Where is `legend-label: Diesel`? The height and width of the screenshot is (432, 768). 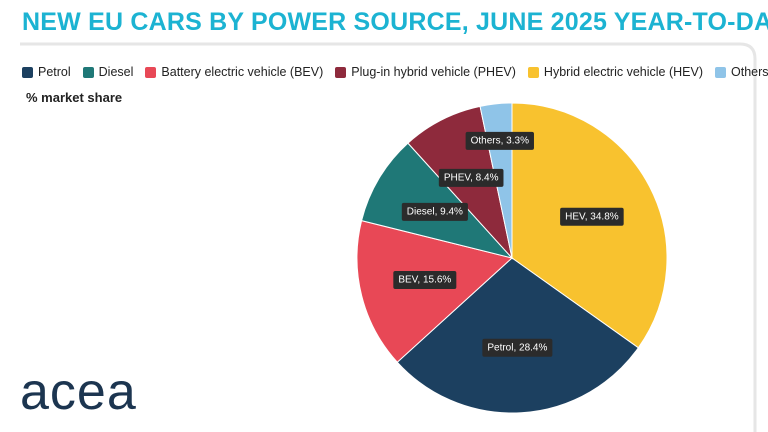 legend-label: Diesel is located at coordinates (116, 72).